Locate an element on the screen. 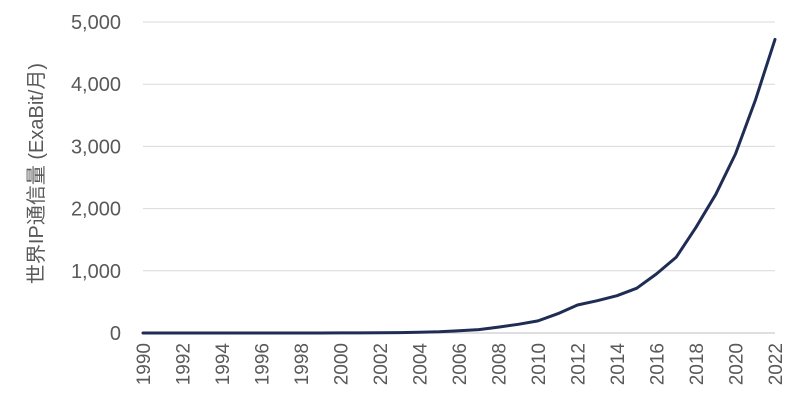 The height and width of the screenshot is (400, 800). x-tick-label: 2008 is located at coordinates (500, 364).